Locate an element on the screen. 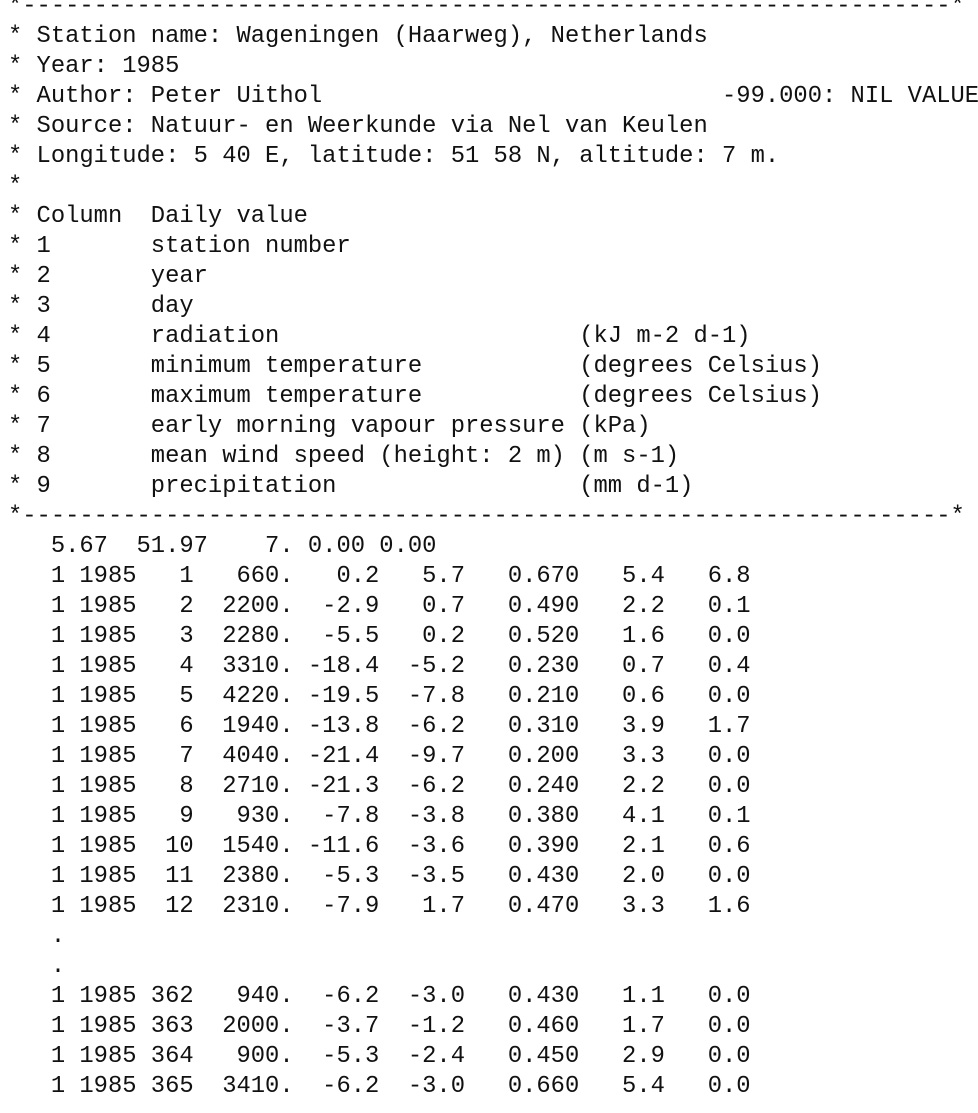 This screenshot has width=978, height=1113. data-row: 1 1985 1 660. 0.2 5.7 0.670 5.4 6.8 is located at coordinates (379, 576).